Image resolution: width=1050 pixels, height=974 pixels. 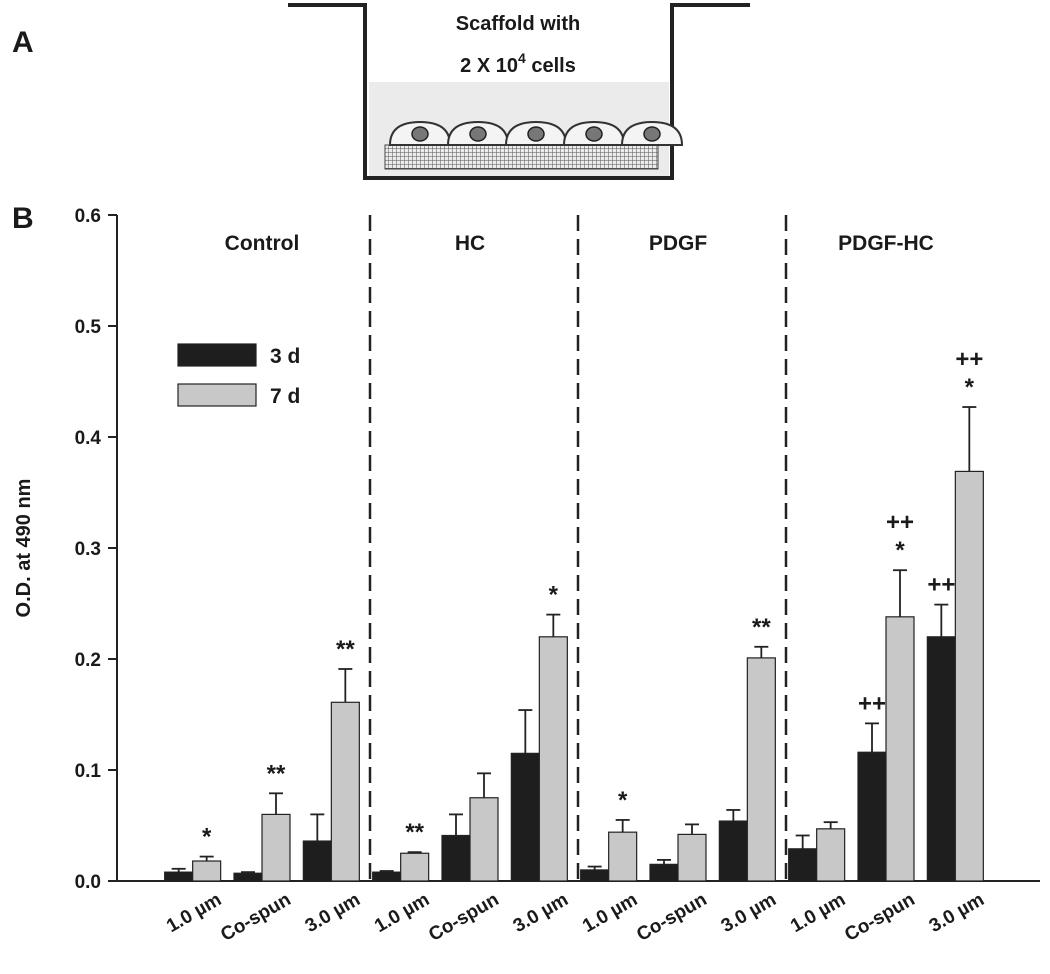 I want to click on well-diagram: Scaffold with 2 X 104 cells, so click(x=519, y=91).